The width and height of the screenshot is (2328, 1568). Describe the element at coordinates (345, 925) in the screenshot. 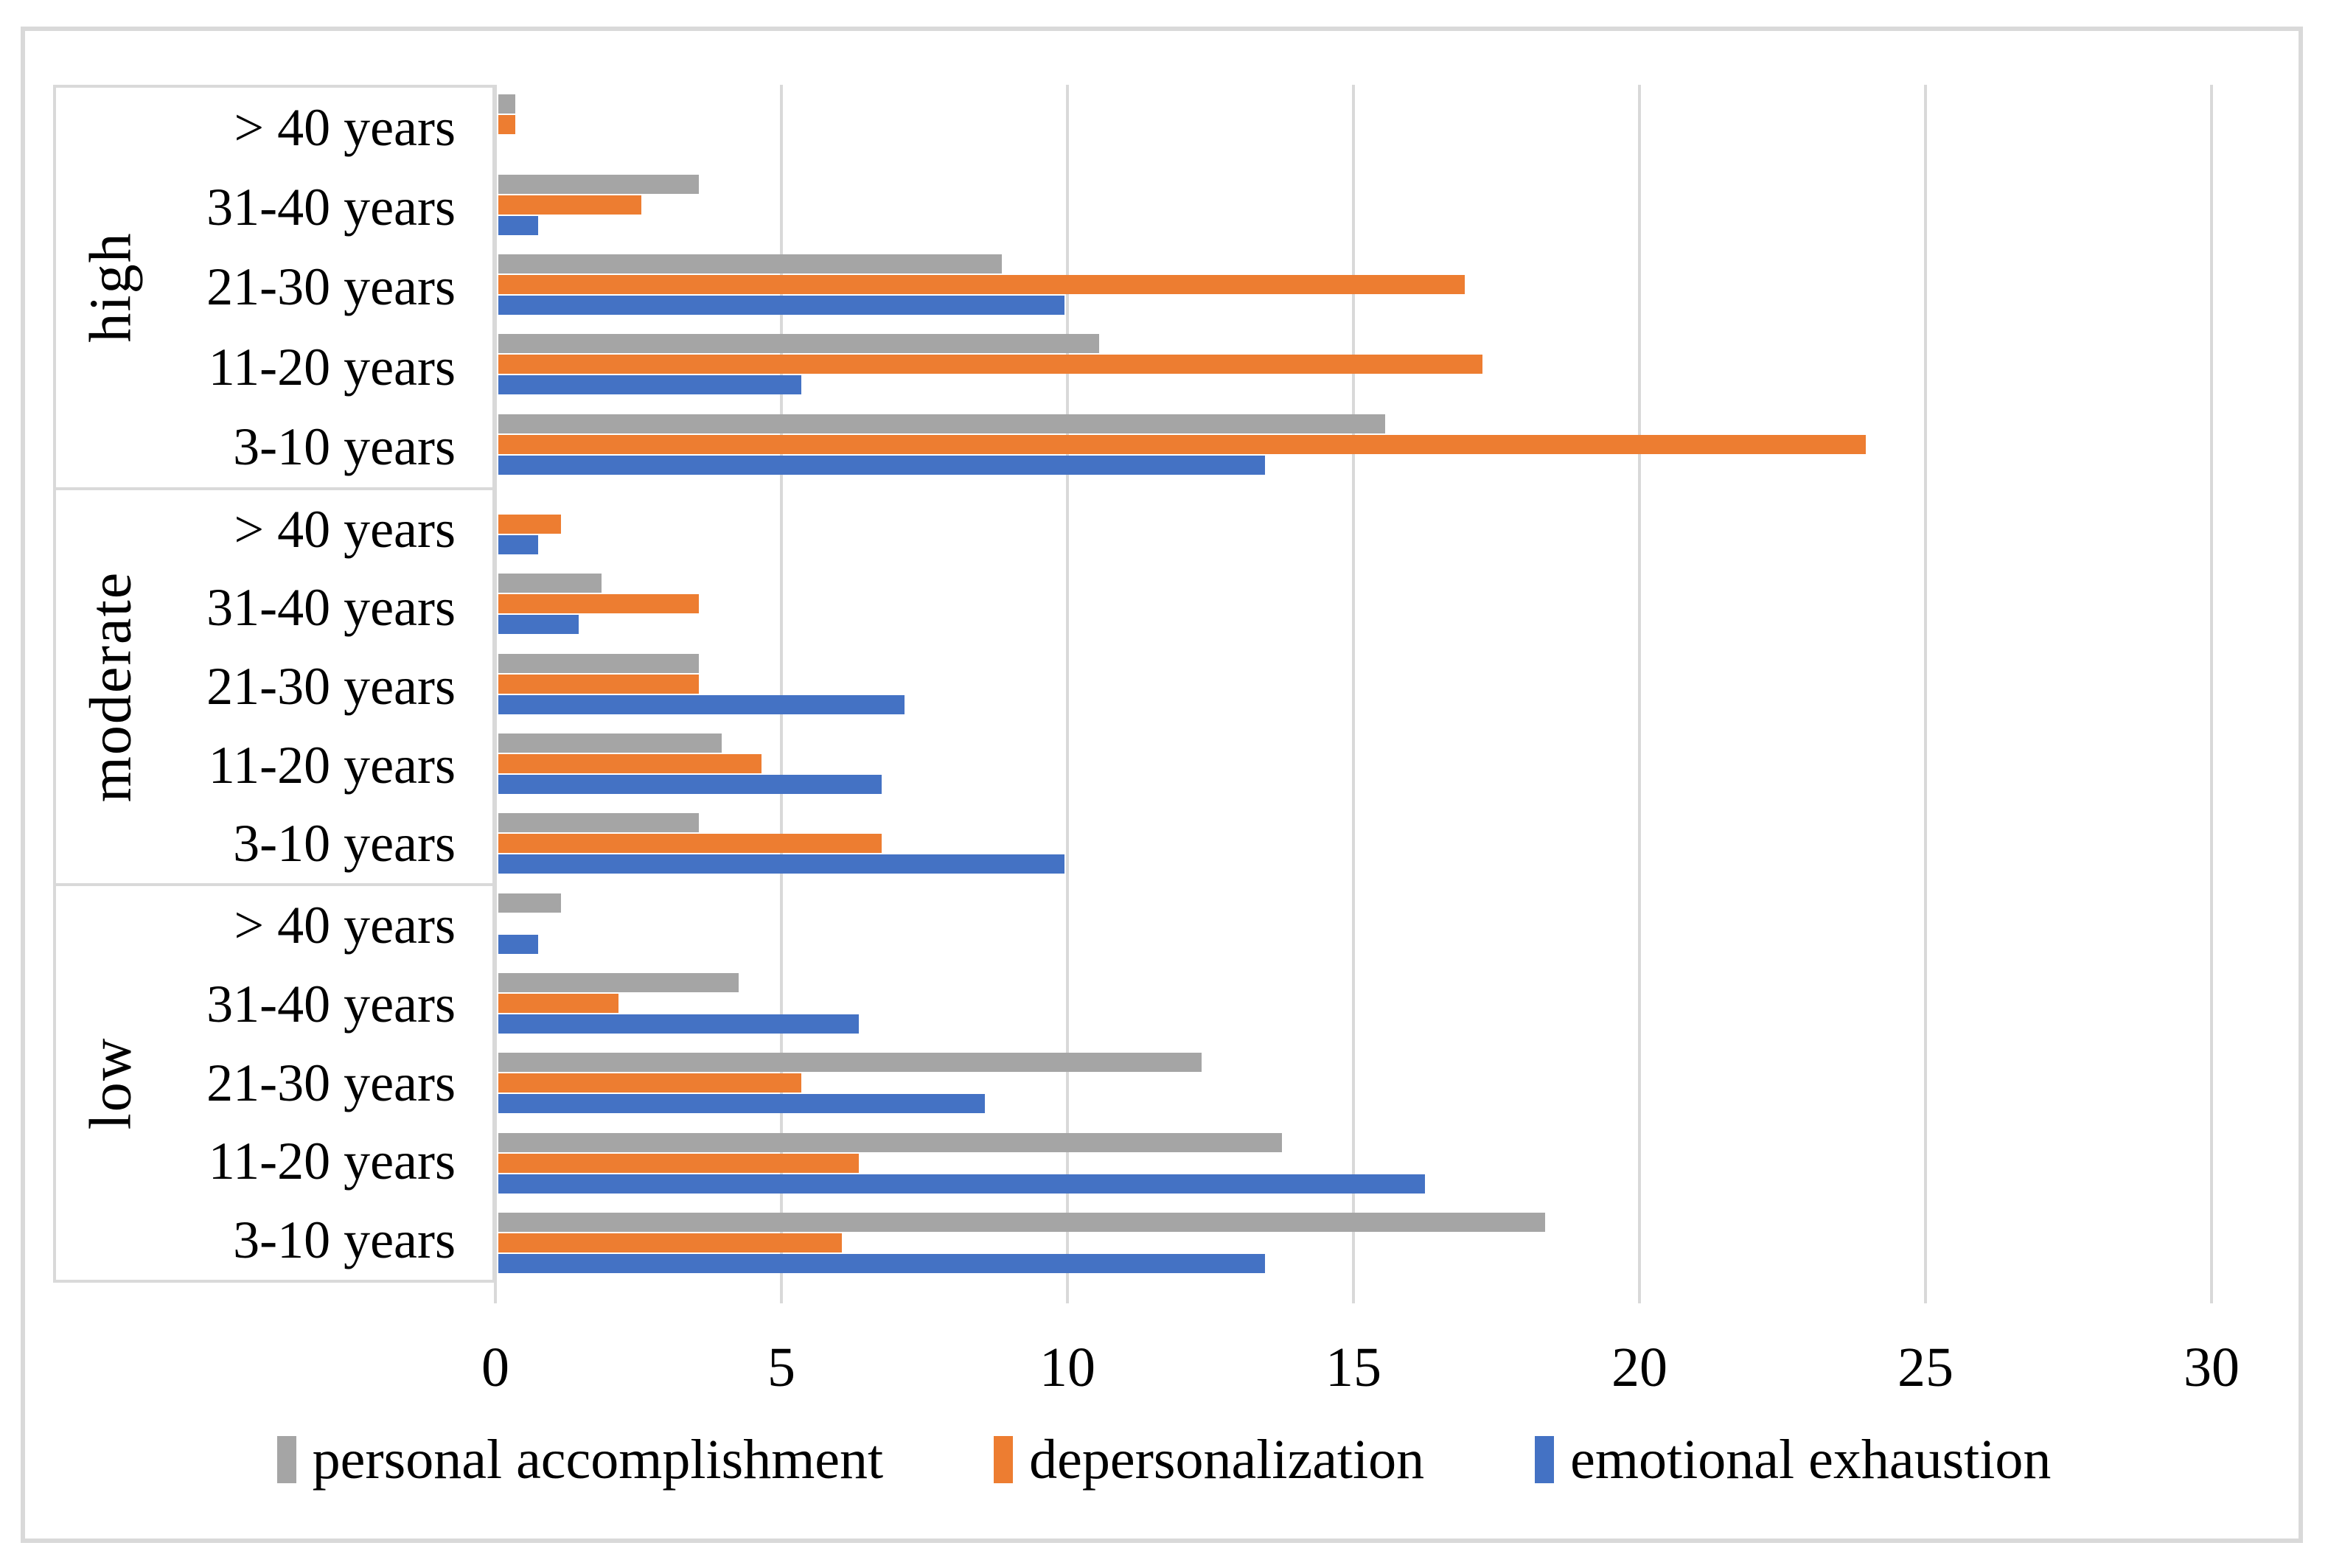

I see `category-label-low-0: > 40 years` at that location.